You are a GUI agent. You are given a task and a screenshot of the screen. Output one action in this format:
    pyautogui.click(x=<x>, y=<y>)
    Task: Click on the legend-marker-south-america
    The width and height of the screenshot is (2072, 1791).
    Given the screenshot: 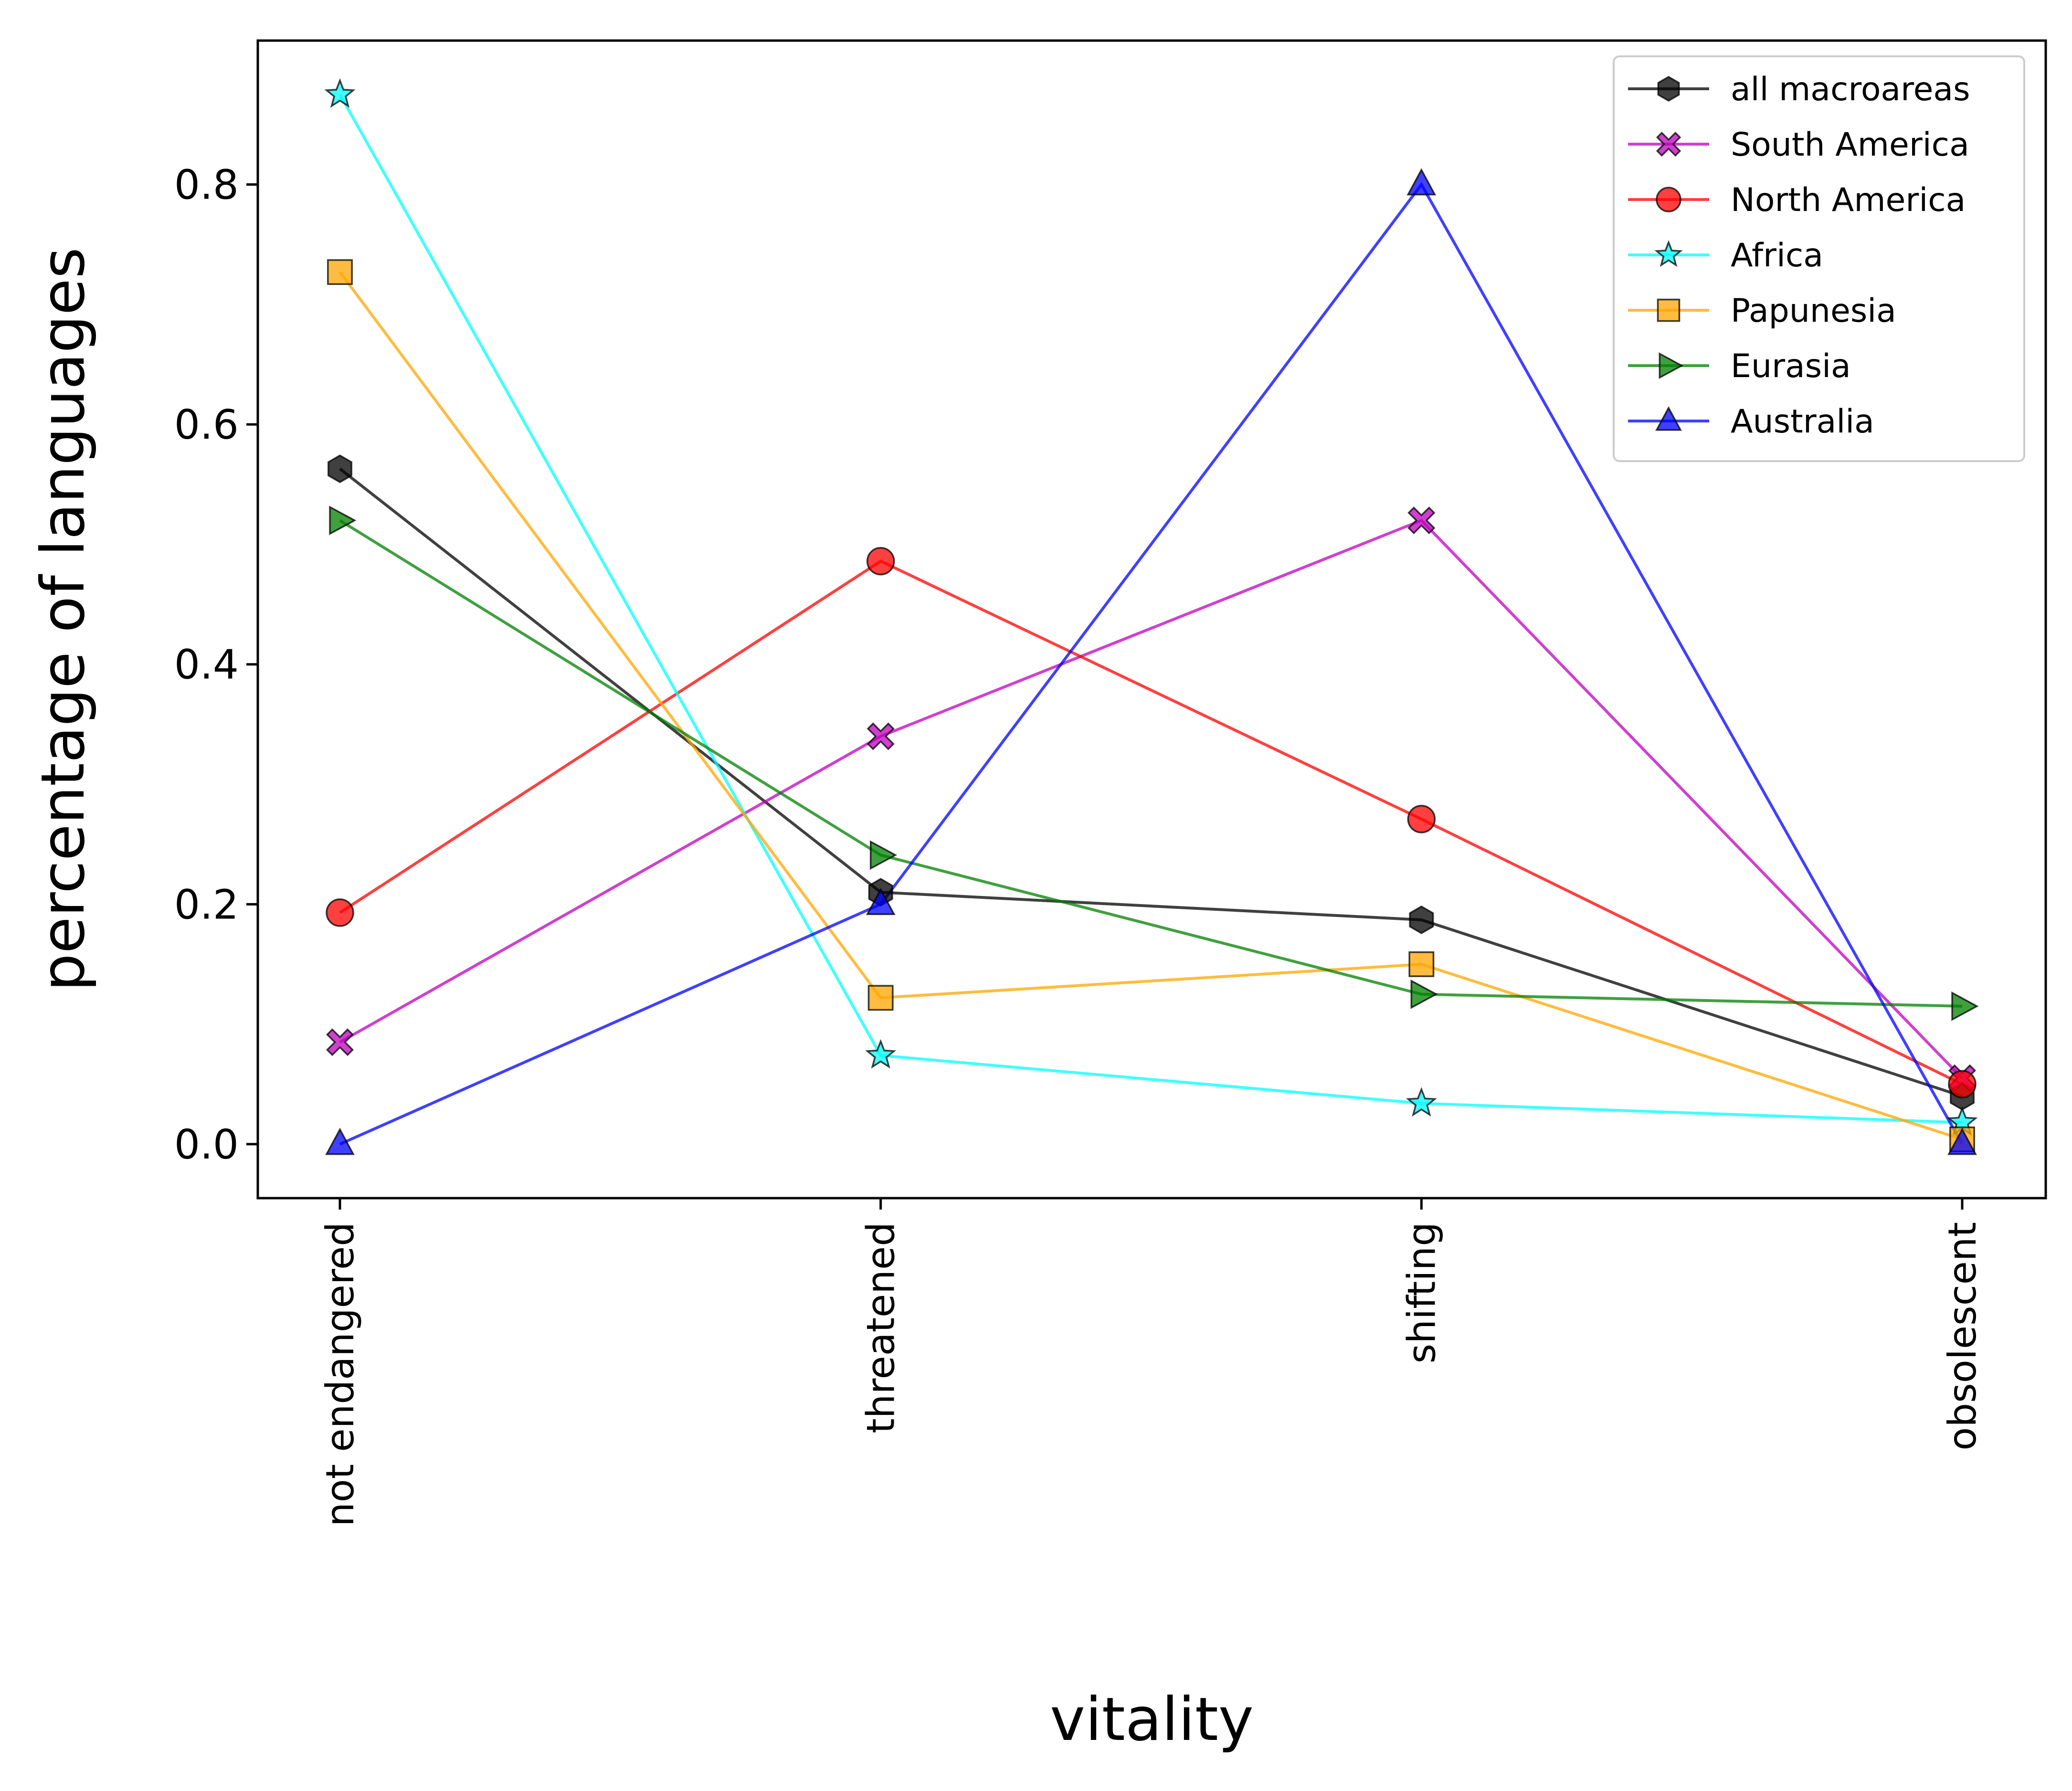 What is the action you would take?
    pyautogui.click(x=1668, y=144)
    